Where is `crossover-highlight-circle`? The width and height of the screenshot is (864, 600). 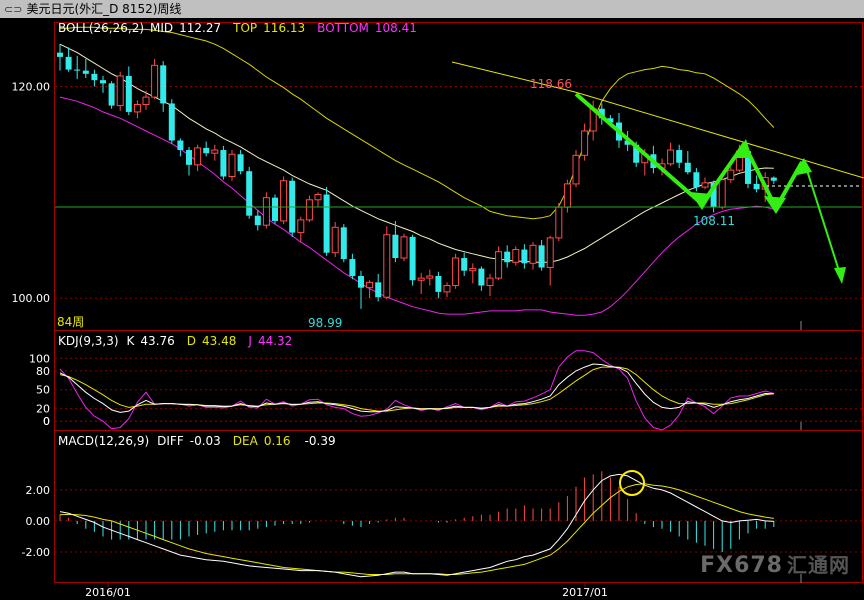 crossover-highlight-circle is located at coordinates (632, 483).